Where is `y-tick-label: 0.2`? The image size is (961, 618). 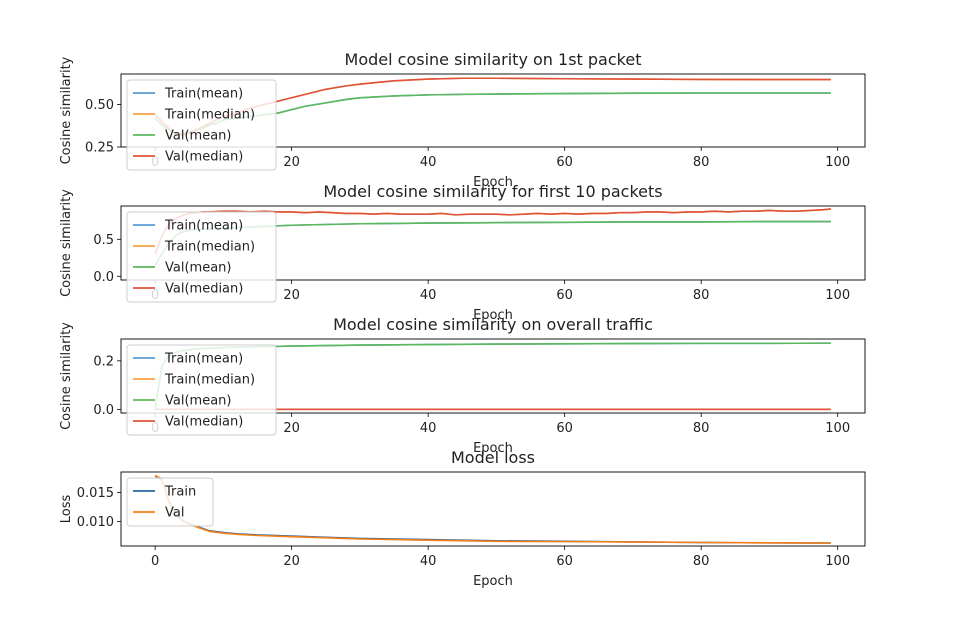 y-tick-label: 0.2 is located at coordinates (103, 361).